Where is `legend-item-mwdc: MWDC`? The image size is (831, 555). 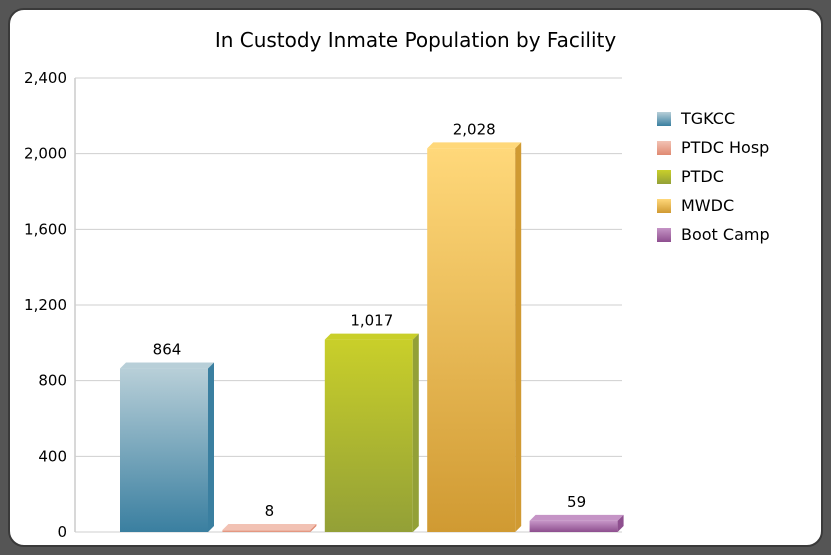 legend-item-mwdc: MWDC is located at coordinates (713, 205).